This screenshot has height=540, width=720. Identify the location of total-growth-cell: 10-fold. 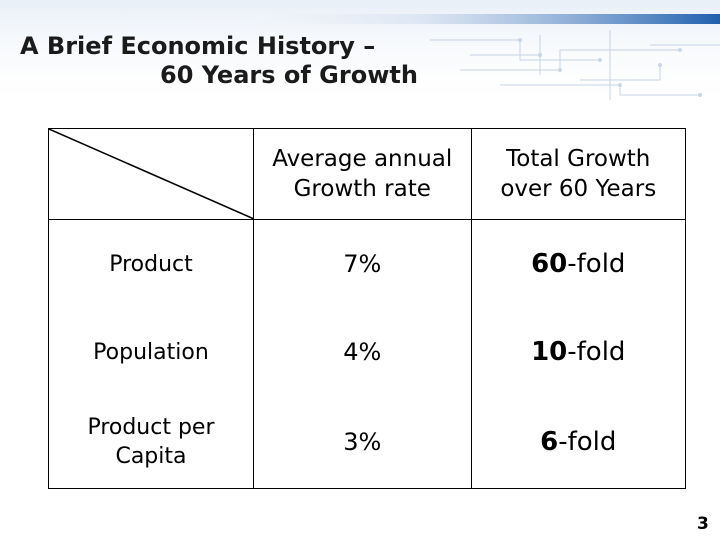
(578, 352).